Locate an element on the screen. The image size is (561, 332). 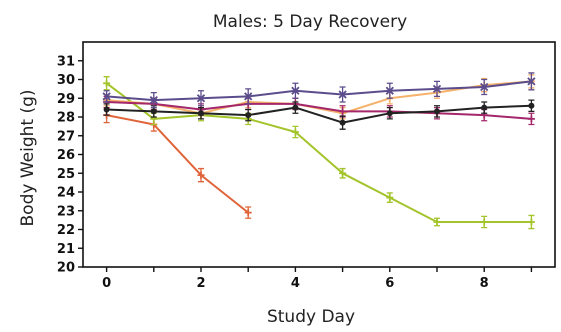
y-tick-label: 23 is located at coordinates (66, 211).